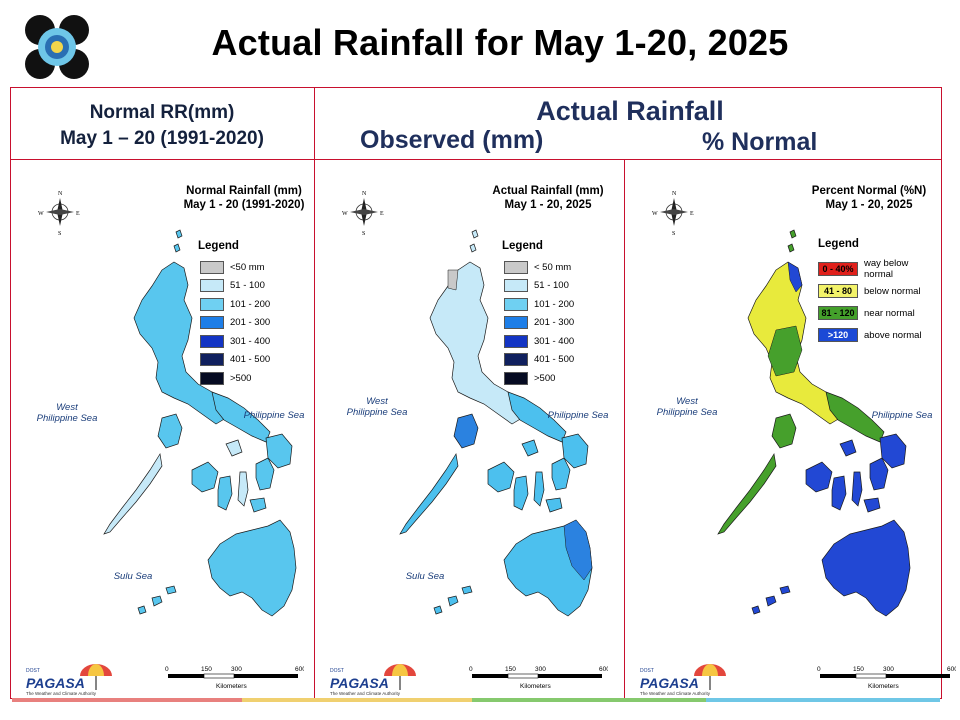 The image size is (960, 720). Describe the element at coordinates (866, 313) in the screenshot. I see `legend-item: 81 - 120 near normal` at that location.